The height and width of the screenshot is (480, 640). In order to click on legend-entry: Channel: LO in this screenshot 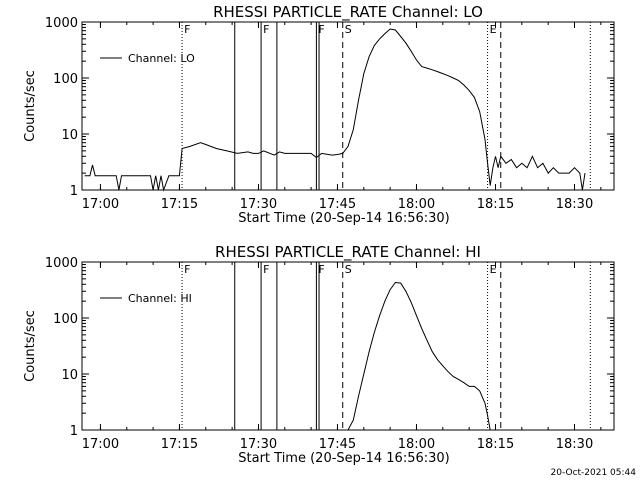, I will do `click(161, 58)`.